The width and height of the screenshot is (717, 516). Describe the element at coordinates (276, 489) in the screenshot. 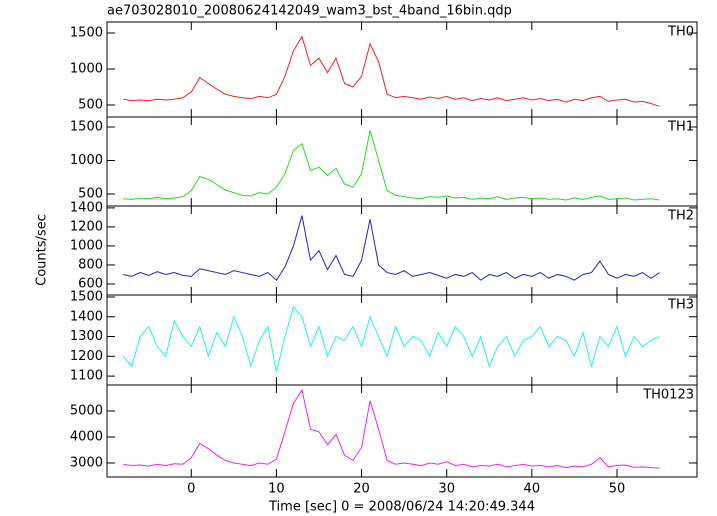

I see `x-tick-label: 10` at that location.